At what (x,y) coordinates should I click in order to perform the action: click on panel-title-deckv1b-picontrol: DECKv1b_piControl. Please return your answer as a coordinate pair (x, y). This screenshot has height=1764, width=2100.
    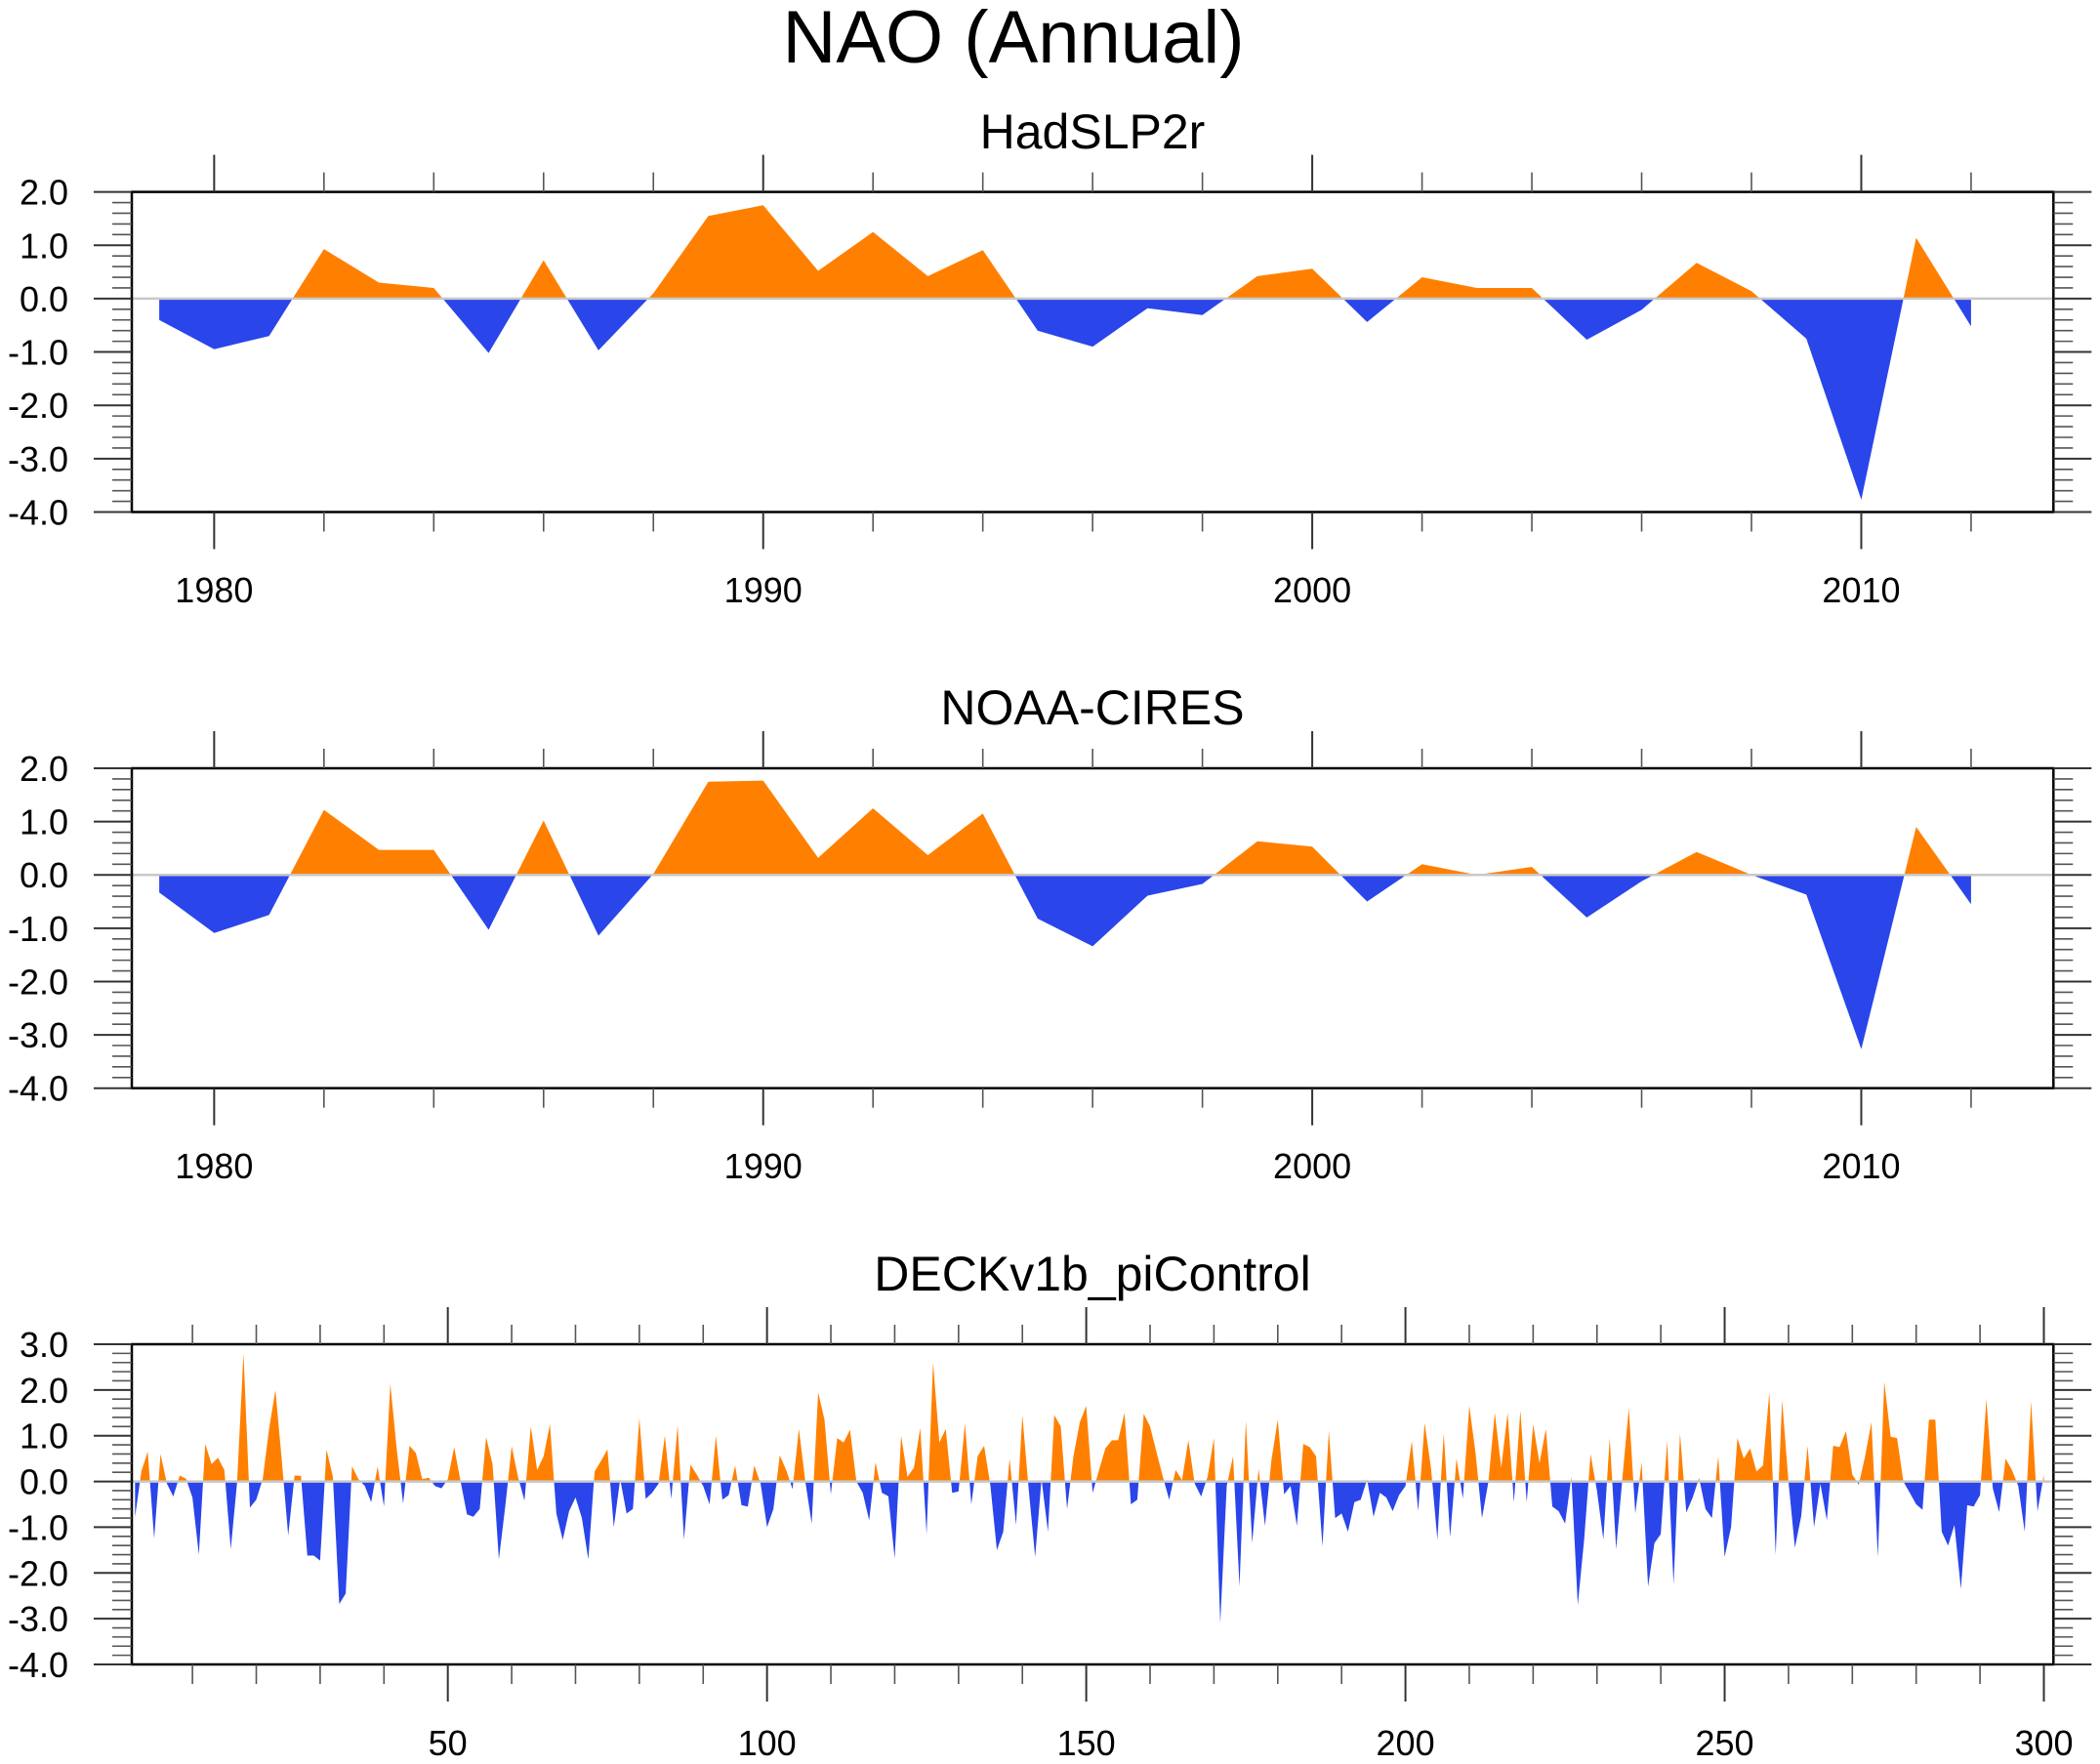
    Looking at the image, I should click on (1092, 1274).